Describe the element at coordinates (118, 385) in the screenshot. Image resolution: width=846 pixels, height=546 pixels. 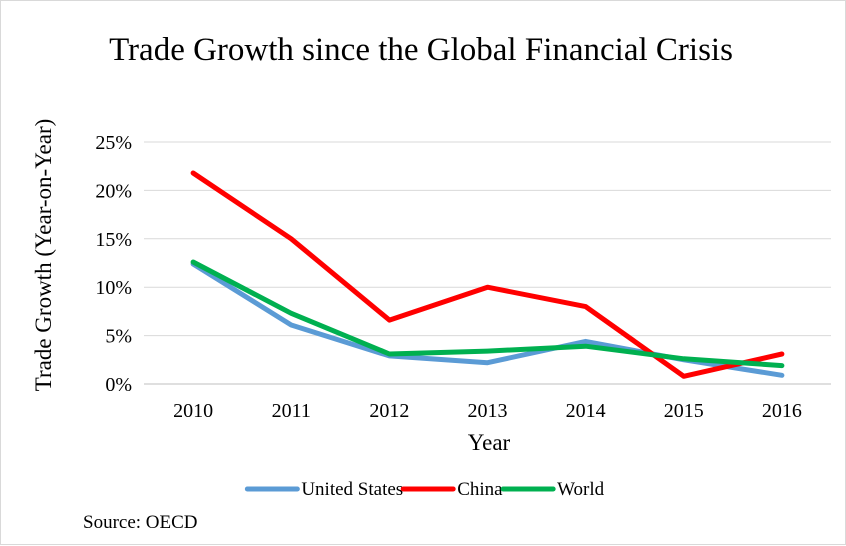
I see `y-tick-label: 0%` at that location.